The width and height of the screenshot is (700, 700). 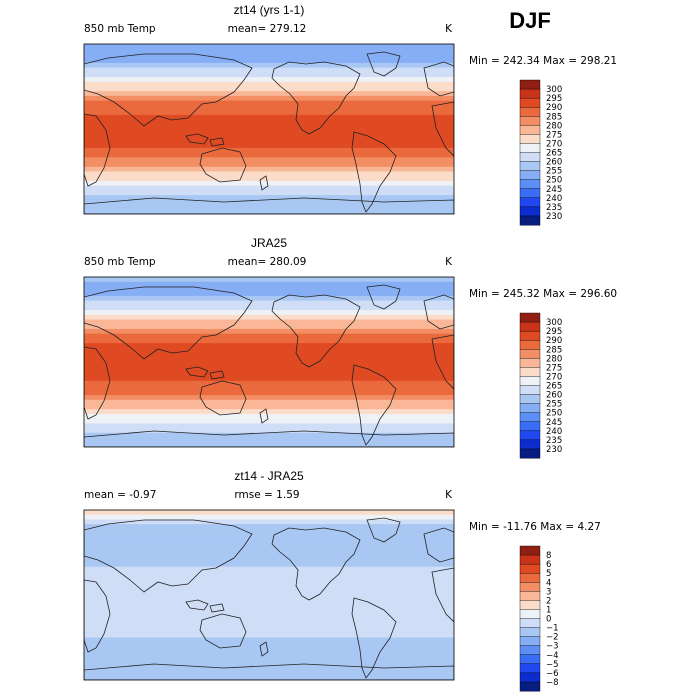 What do you see at coordinates (269, 476) in the screenshot?
I see `panel-title: zt14 - JRA25` at bounding box center [269, 476].